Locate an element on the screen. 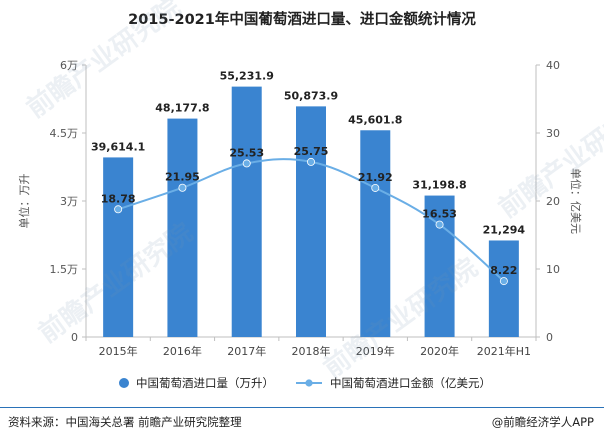 Image resolution: width=604 pixels, height=442 pixels. left-axis-title: 单位：万升 is located at coordinates (24, 201).